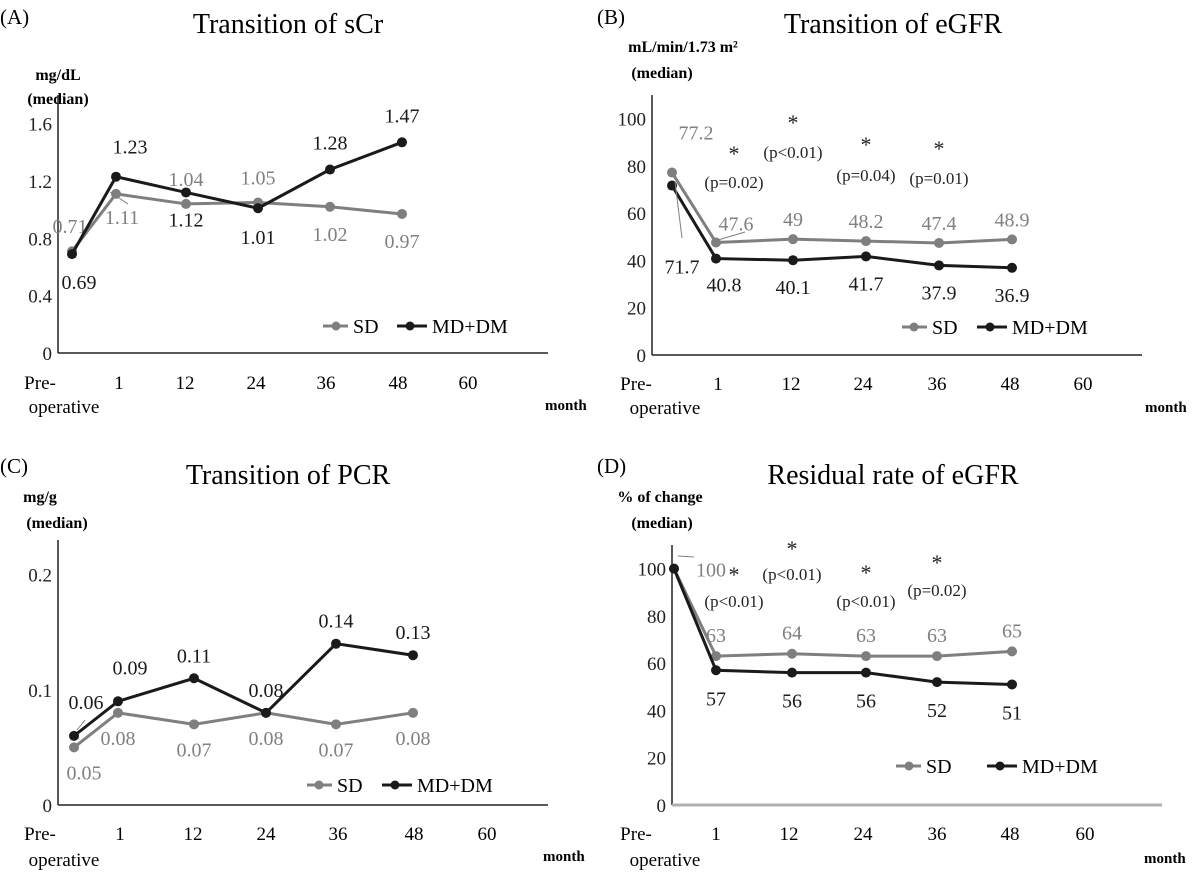 This screenshot has height=880, width=1203. Describe the element at coordinates (665, 860) in the screenshot. I see `x-tick-label: operative` at that location.